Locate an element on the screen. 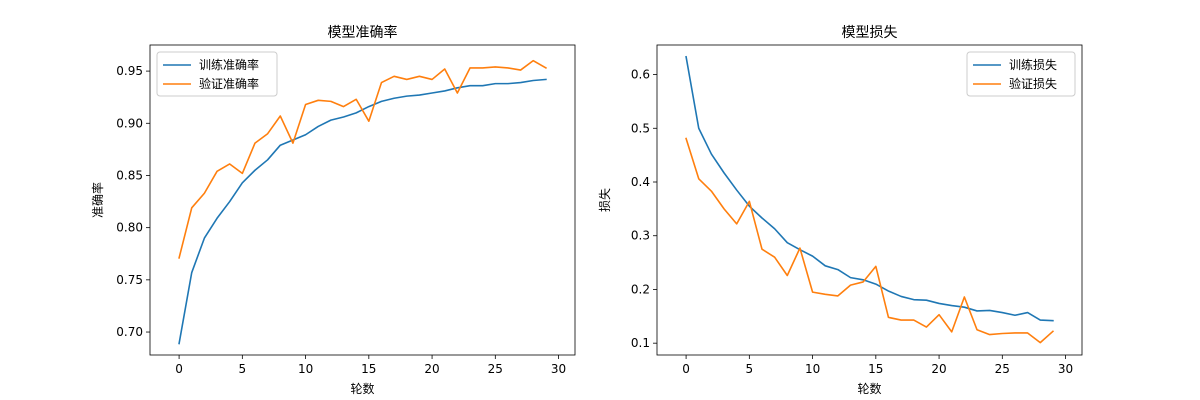 The image size is (1200, 400). legend-label: 验证损失 is located at coordinates (1033, 83).